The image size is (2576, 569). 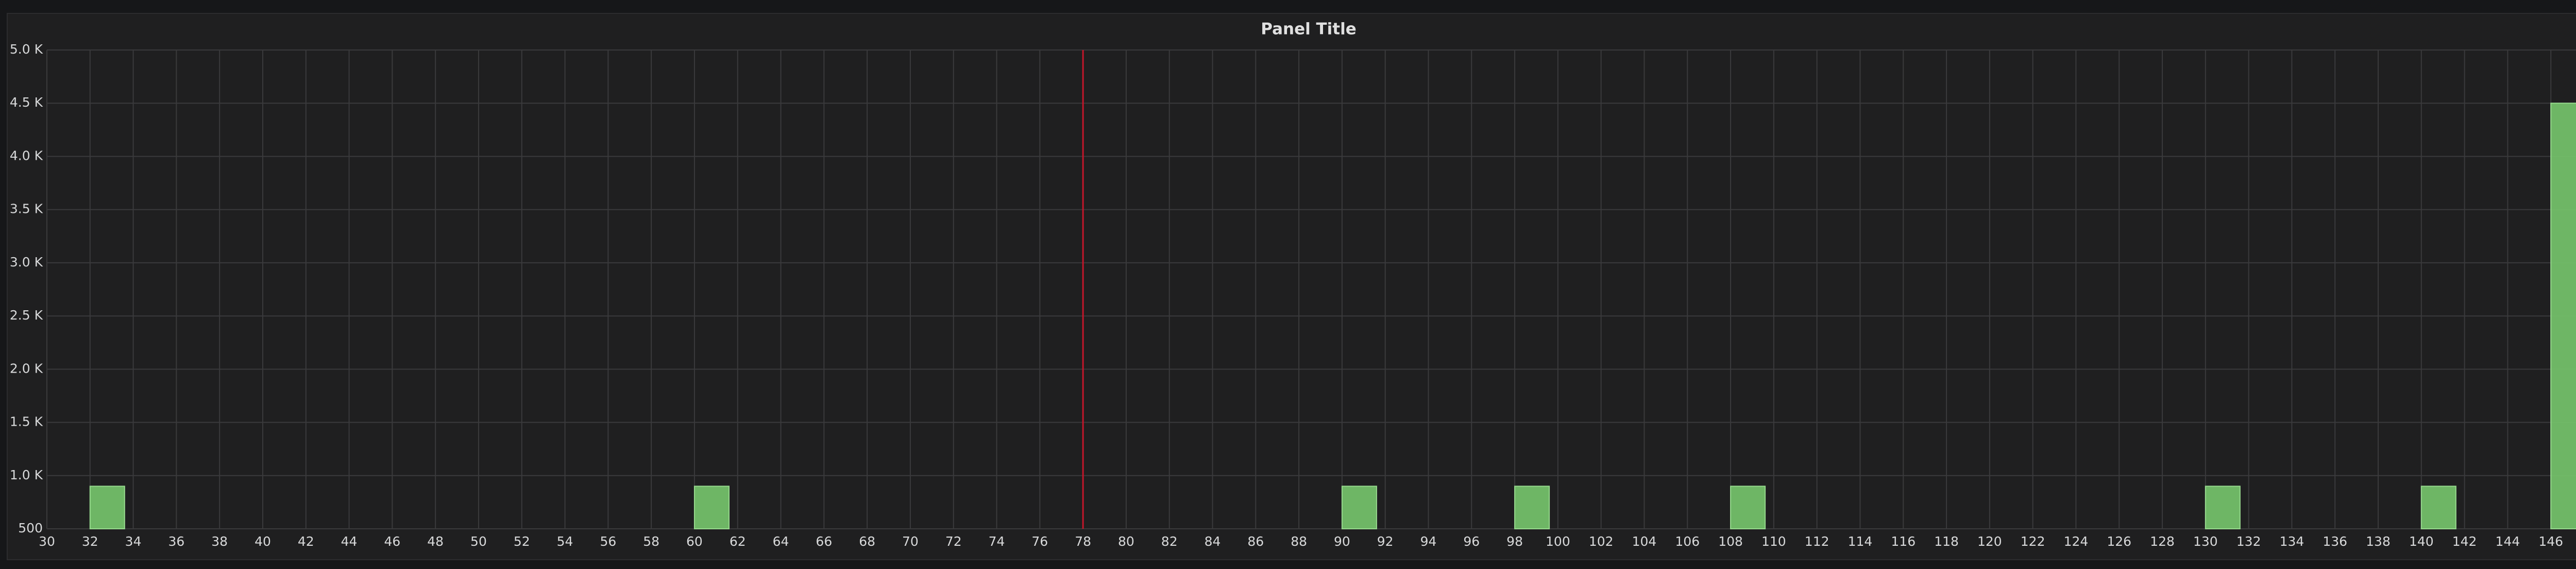 I want to click on x-tick-label: 92, so click(x=1385, y=541).